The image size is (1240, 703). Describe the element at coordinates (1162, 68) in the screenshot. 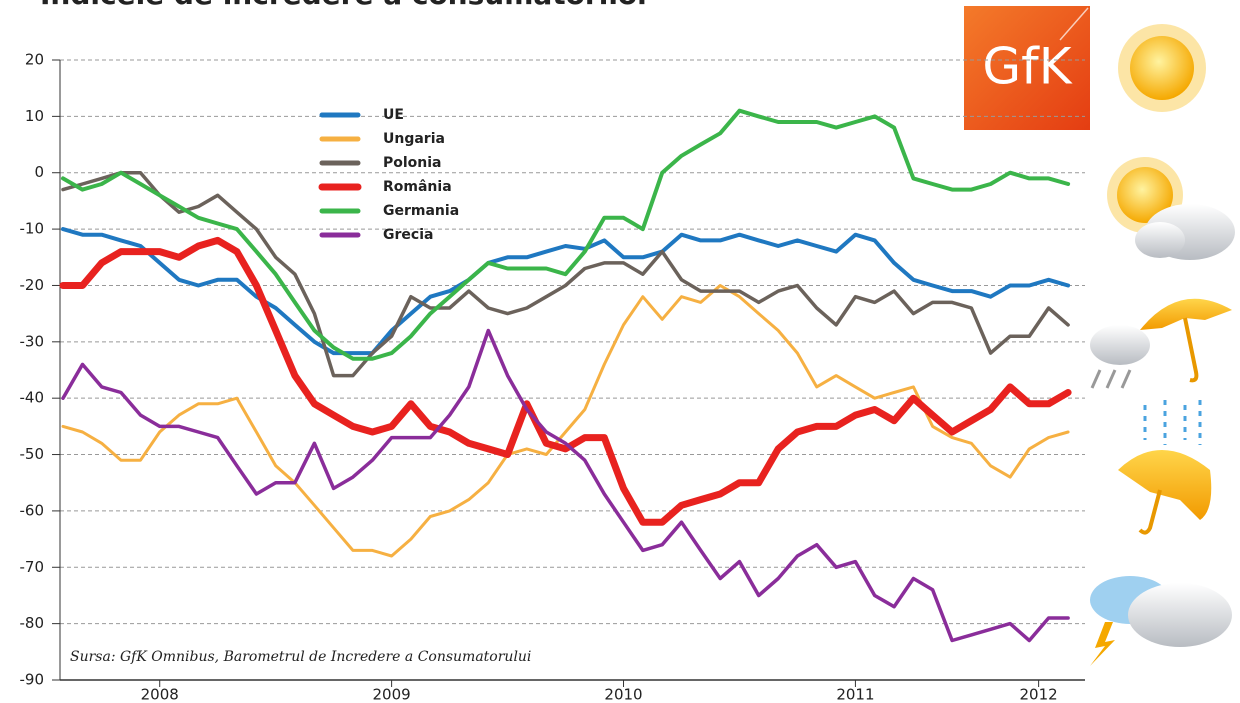

I see `sun-icon` at that location.